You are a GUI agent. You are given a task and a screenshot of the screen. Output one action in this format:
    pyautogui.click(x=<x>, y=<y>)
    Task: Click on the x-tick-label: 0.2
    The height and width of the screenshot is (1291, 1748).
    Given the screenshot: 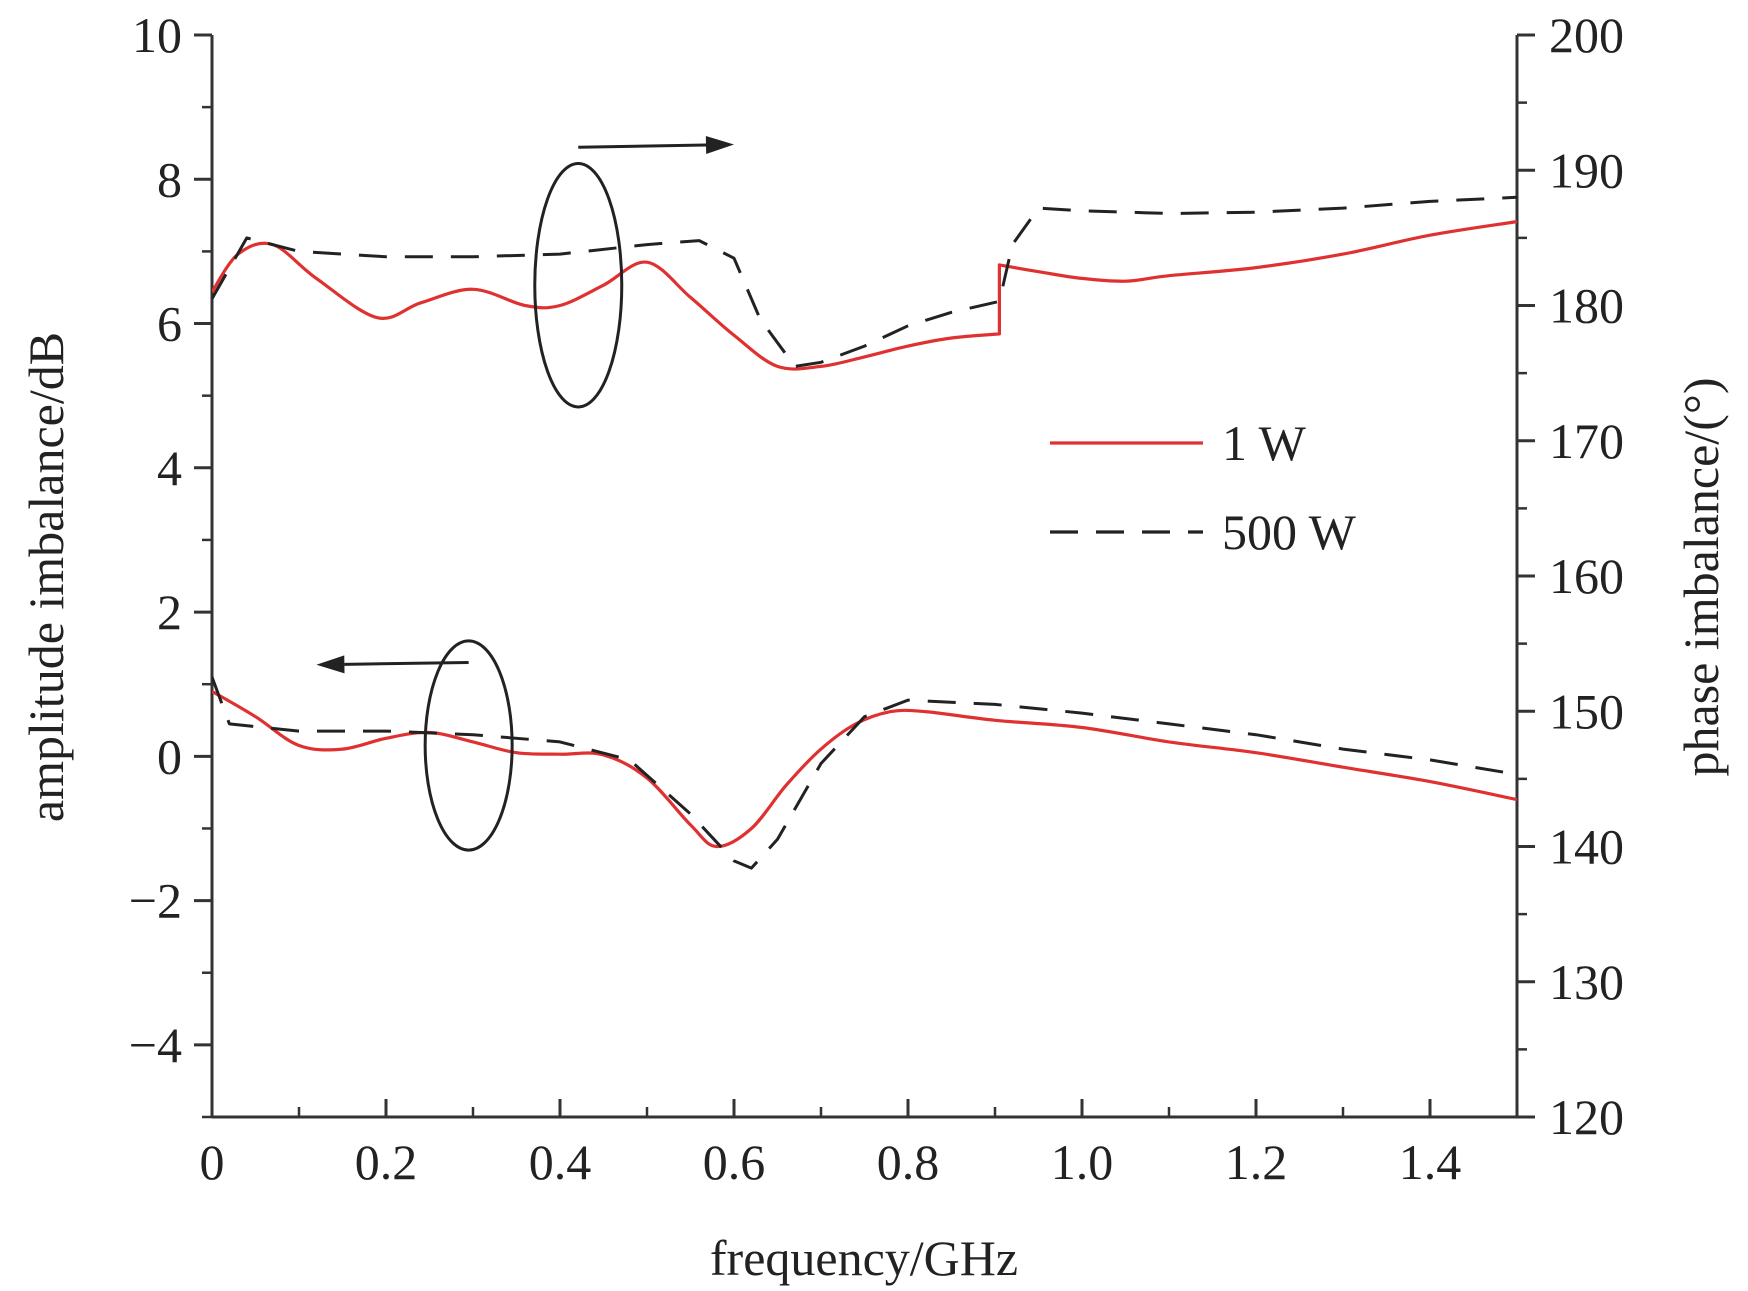 What is the action you would take?
    pyautogui.click(x=386, y=1162)
    